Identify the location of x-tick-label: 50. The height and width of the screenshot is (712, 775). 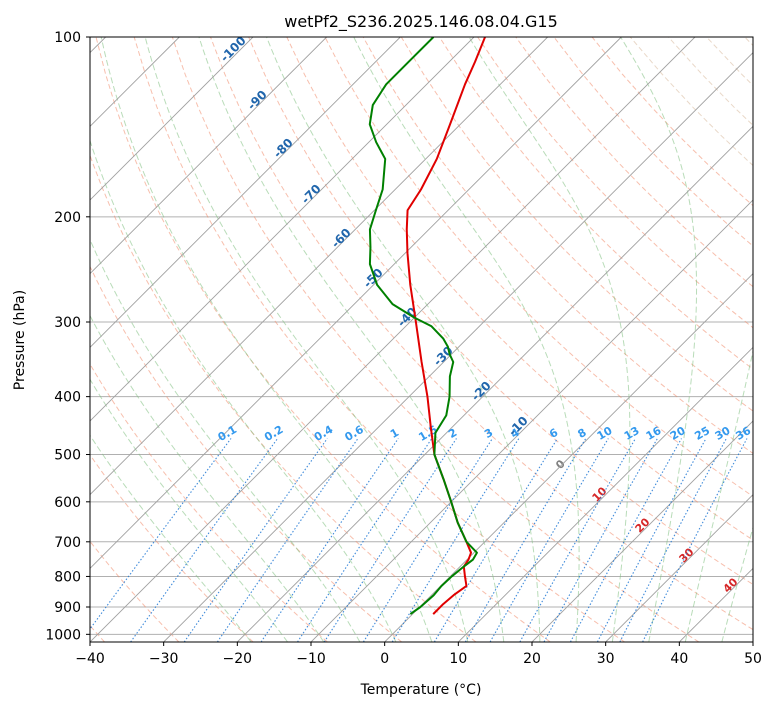
(753, 659).